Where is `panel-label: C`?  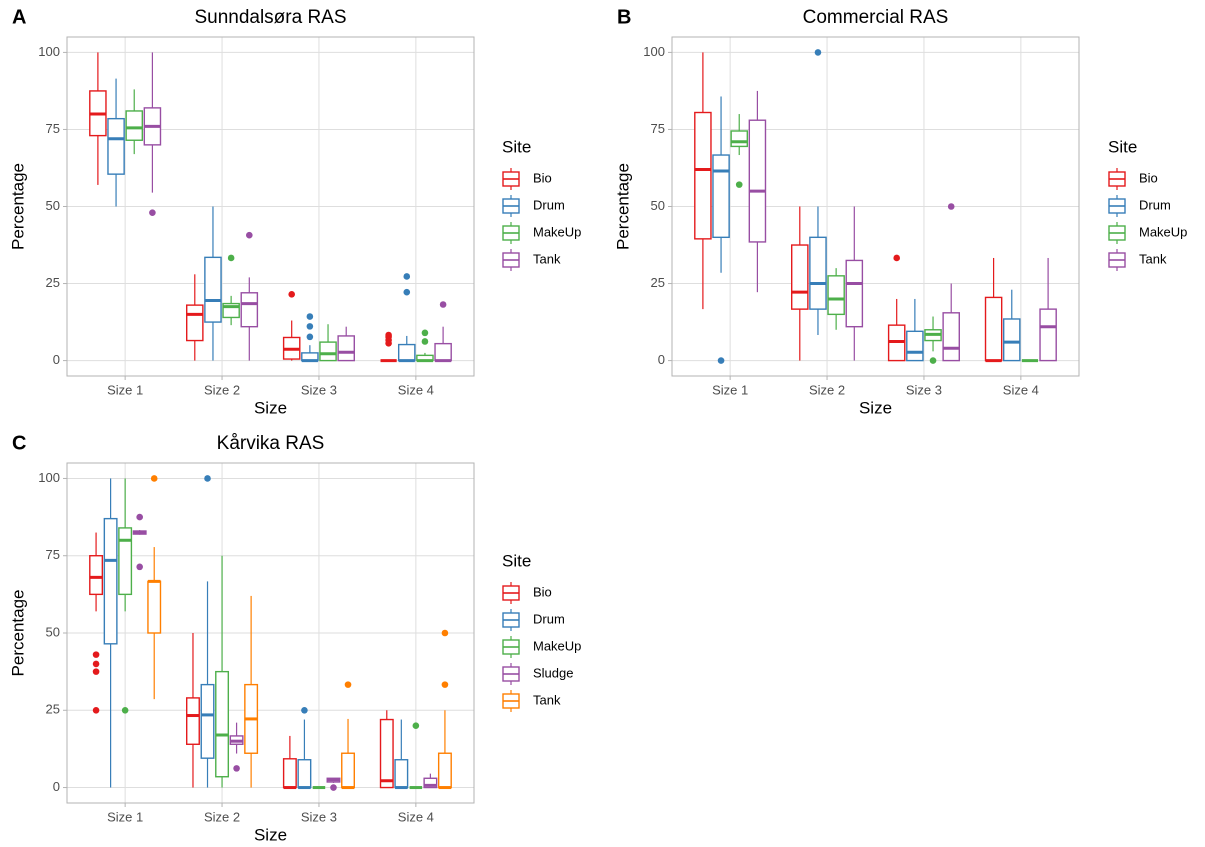 panel-label: C is located at coordinates (19, 443).